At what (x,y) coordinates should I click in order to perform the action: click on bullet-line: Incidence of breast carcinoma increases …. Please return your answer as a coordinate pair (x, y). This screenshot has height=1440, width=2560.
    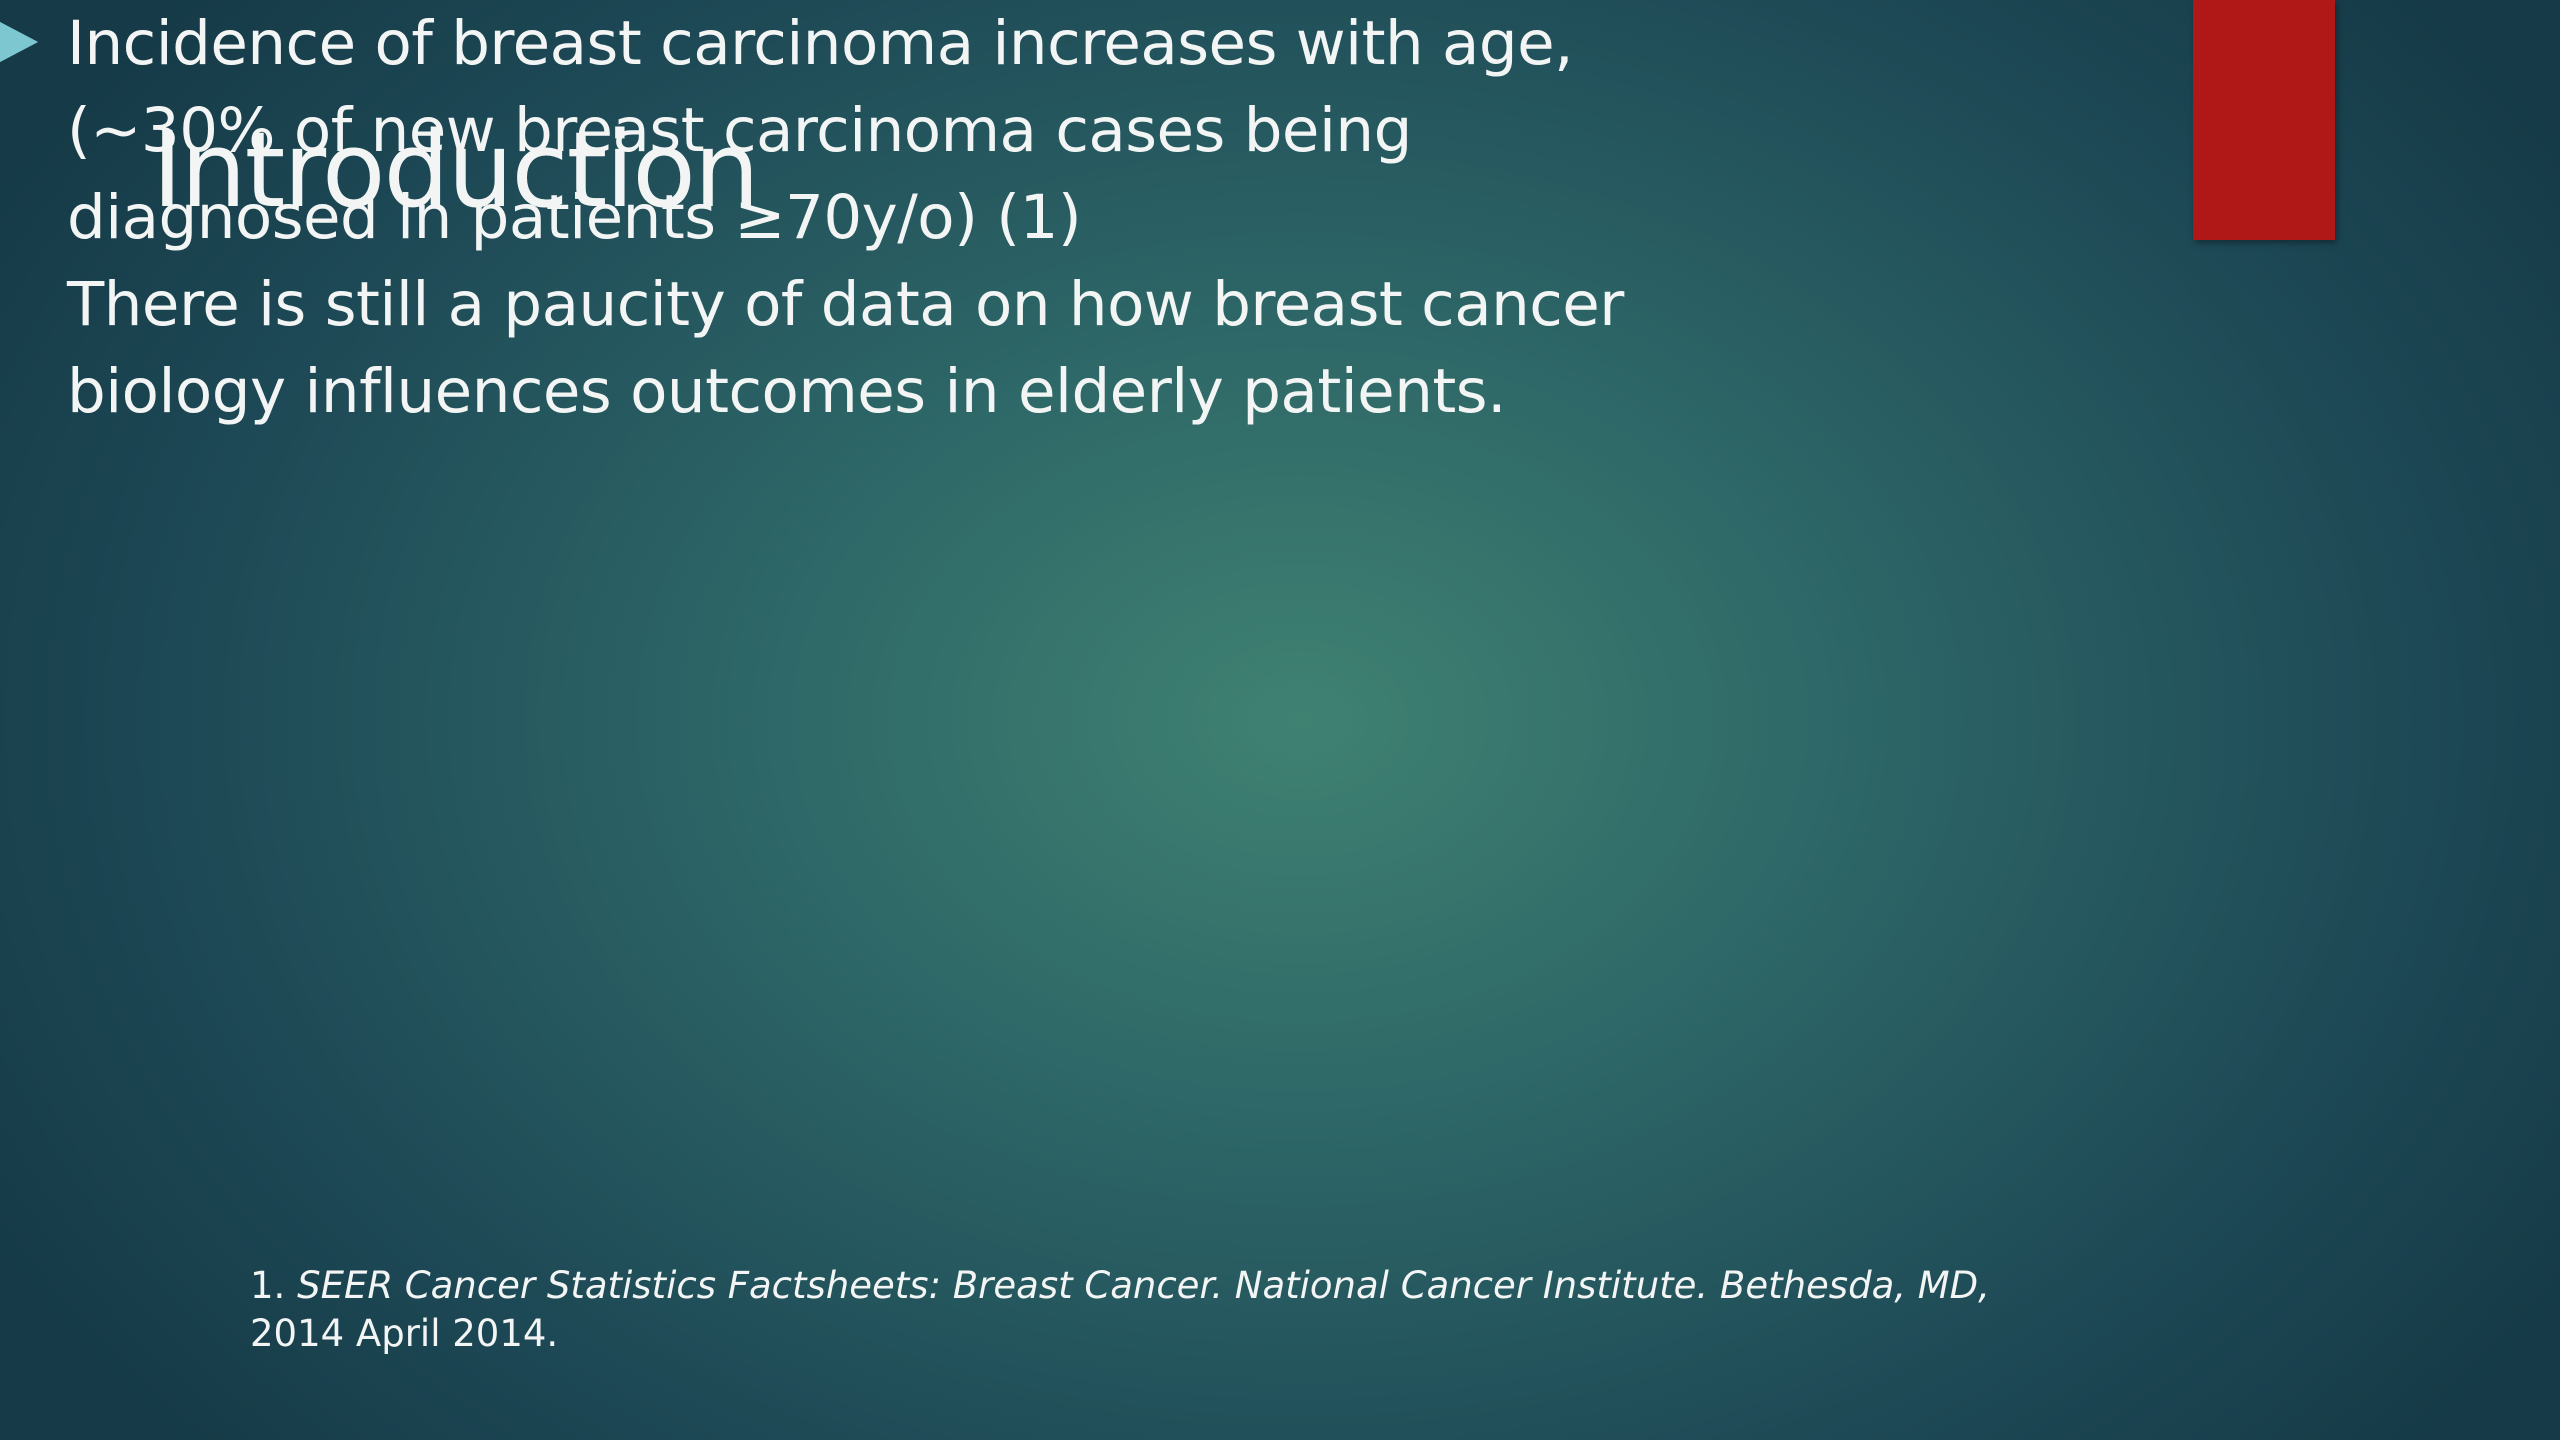
    Looking at the image, I should click on (820, 43).